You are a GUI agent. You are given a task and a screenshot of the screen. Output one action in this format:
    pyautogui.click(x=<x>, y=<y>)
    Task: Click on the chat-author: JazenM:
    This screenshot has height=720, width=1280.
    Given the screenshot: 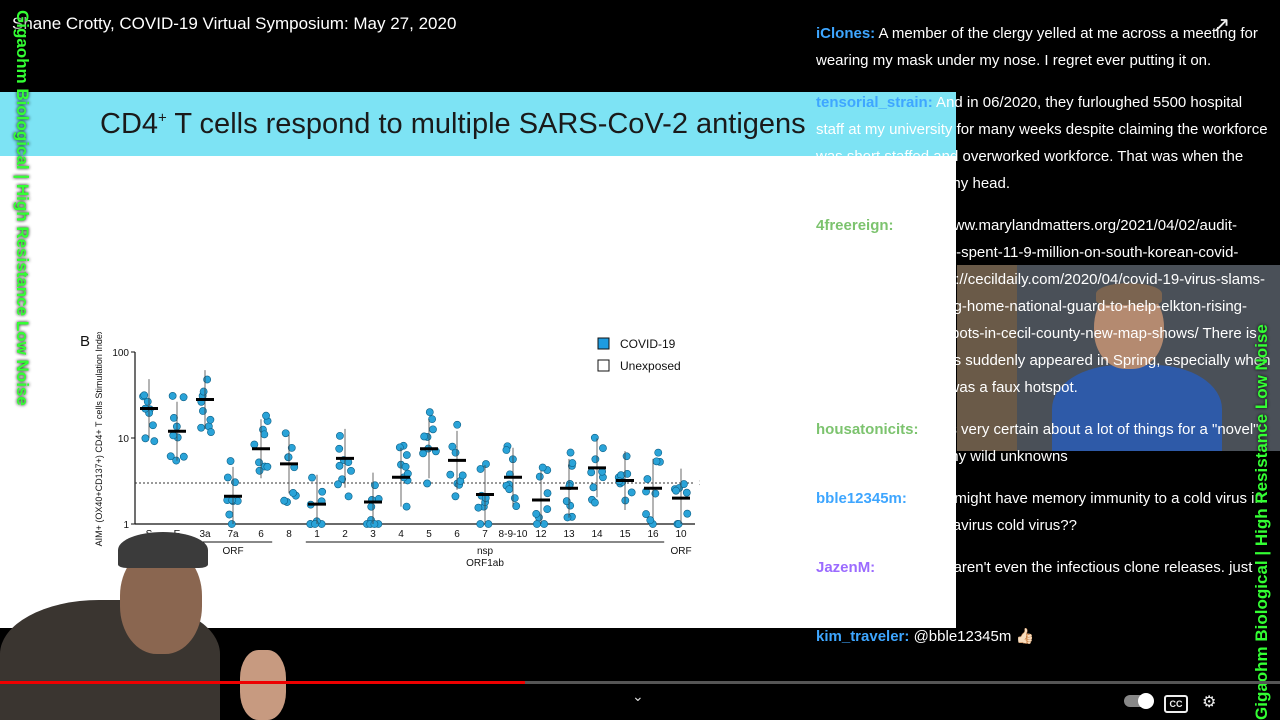 What is the action you would take?
    pyautogui.click(x=846, y=567)
    